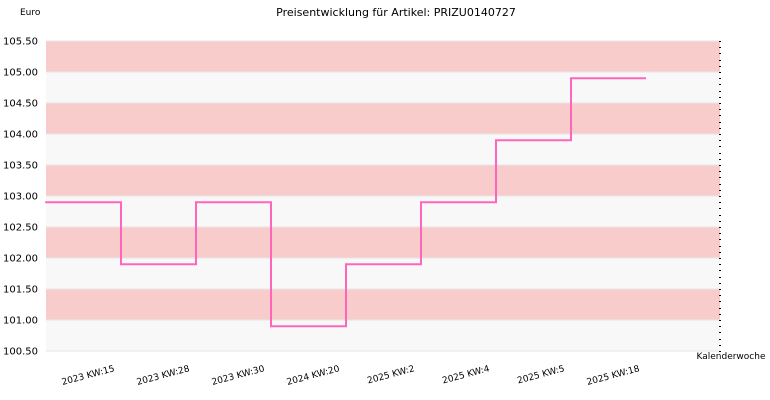 Image resolution: width=770 pixels, height=400 pixels. I want to click on x-tick-label: 2025 KW:5, so click(540, 375).